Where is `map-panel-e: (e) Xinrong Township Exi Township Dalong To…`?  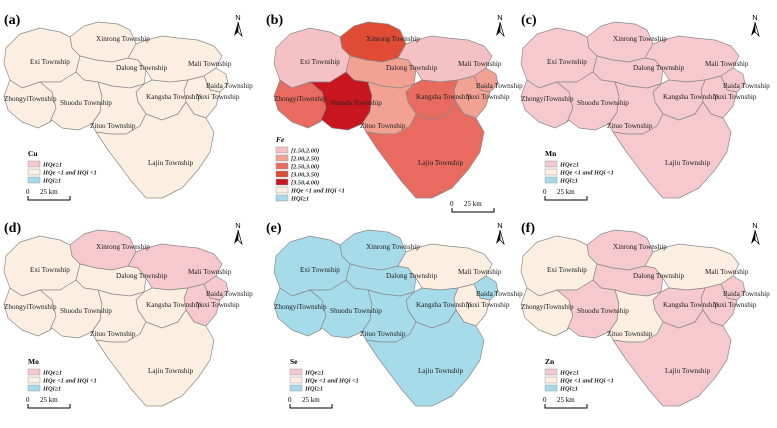 map-panel-e: (e) Xinrong Township Exi Township Dalong To… is located at coordinates (394, 315).